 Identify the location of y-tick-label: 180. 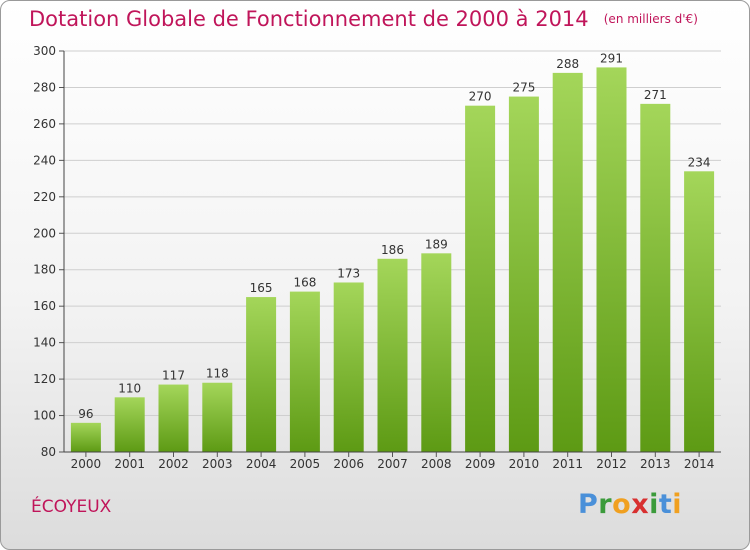
(44, 270).